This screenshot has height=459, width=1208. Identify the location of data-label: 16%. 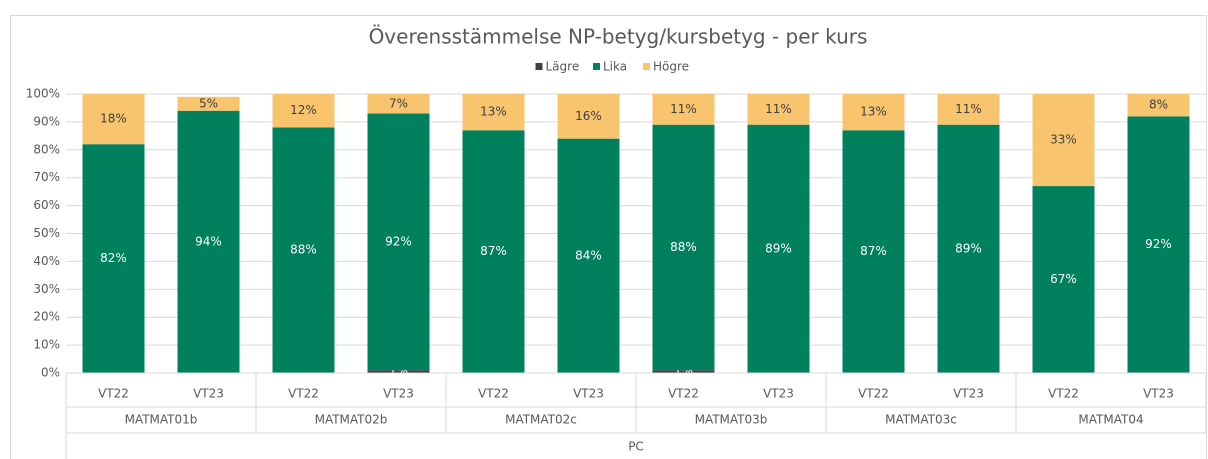
(588, 116).